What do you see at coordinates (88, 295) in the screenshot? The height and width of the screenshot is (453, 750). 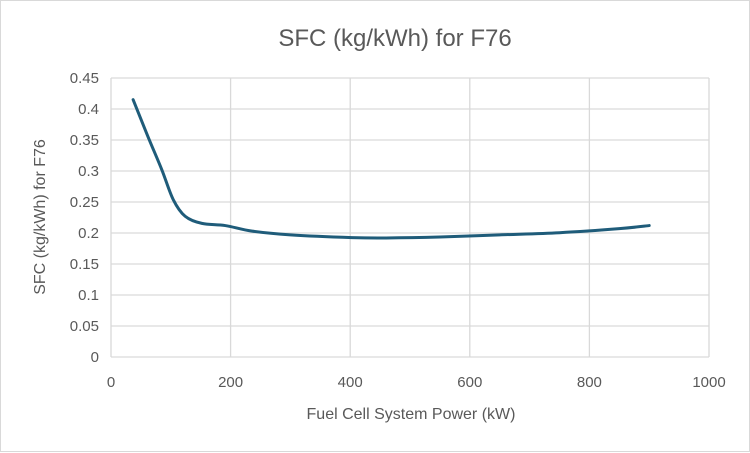 I see `y-tick-label: 0.1` at bounding box center [88, 295].